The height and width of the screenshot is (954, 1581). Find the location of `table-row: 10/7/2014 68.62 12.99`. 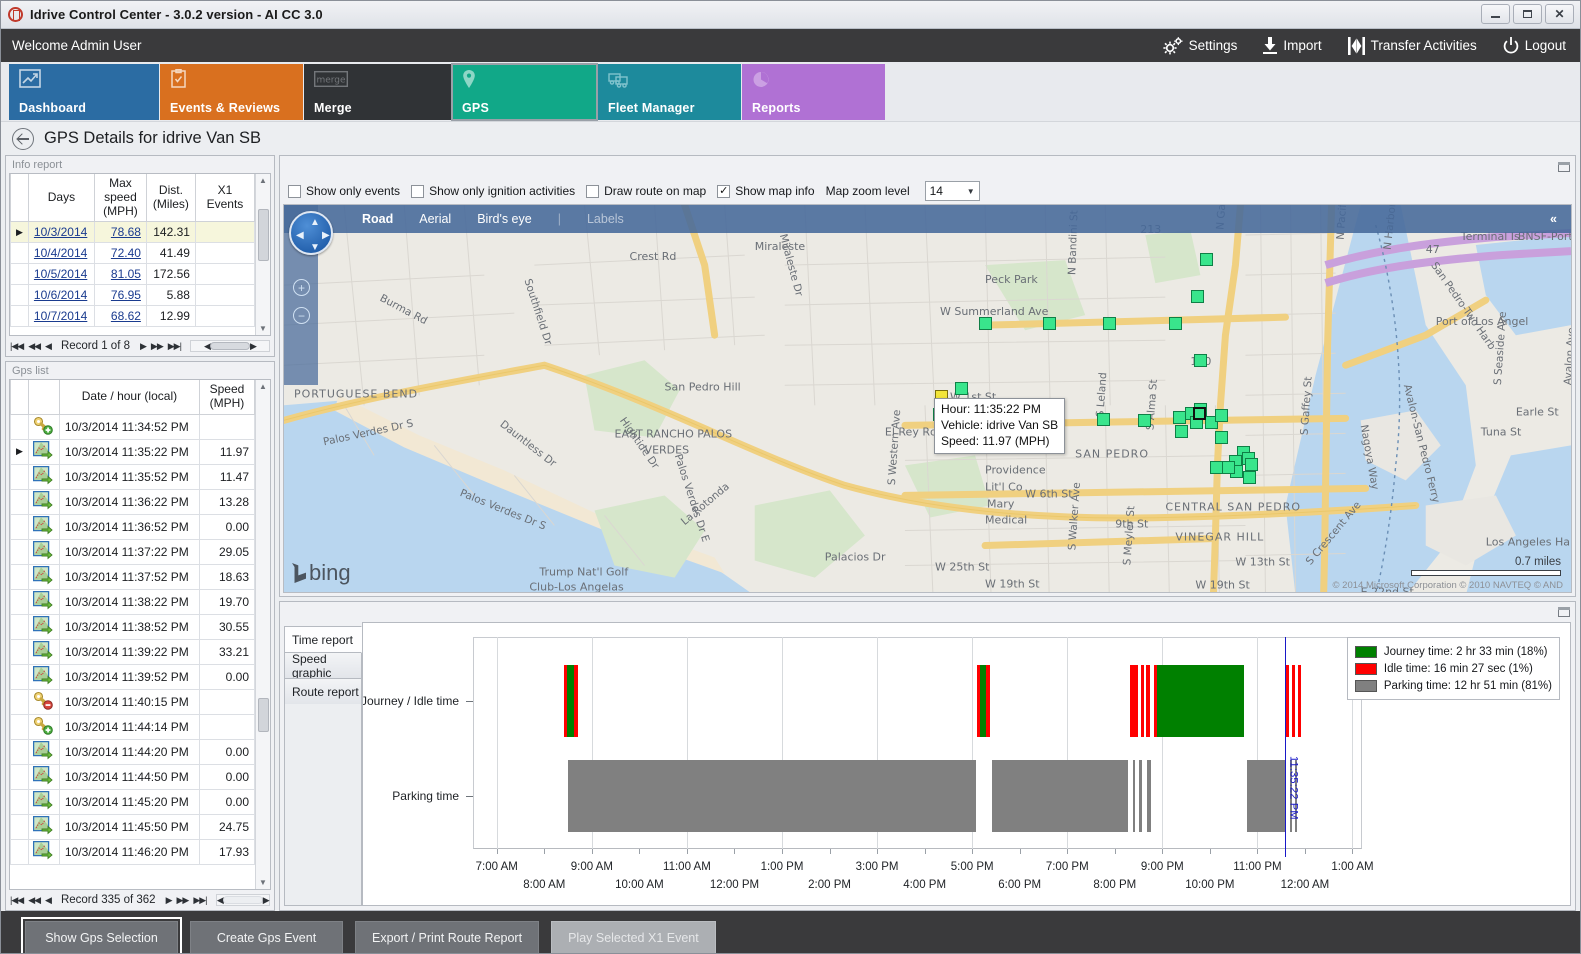

table-row: 10/7/2014 68.62 12.99 is located at coordinates (132, 316).